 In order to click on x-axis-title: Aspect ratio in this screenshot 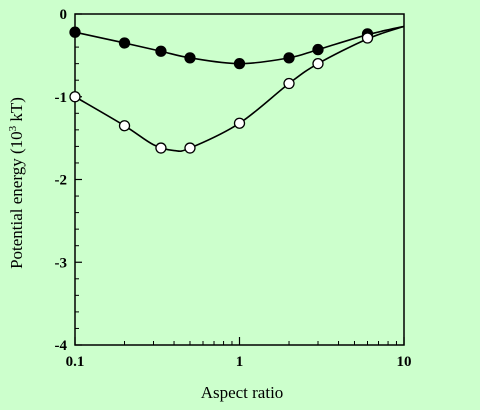, I will do `click(242, 392)`.